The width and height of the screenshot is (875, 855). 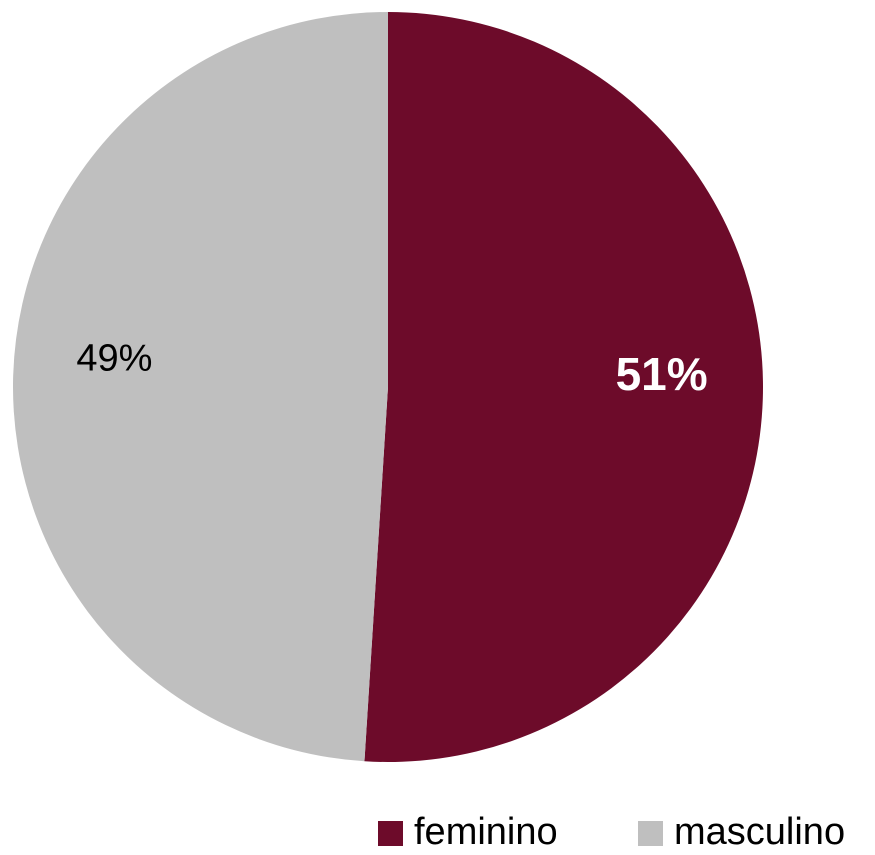 What do you see at coordinates (759, 832) in the screenshot?
I see `legend-label: masculino` at bounding box center [759, 832].